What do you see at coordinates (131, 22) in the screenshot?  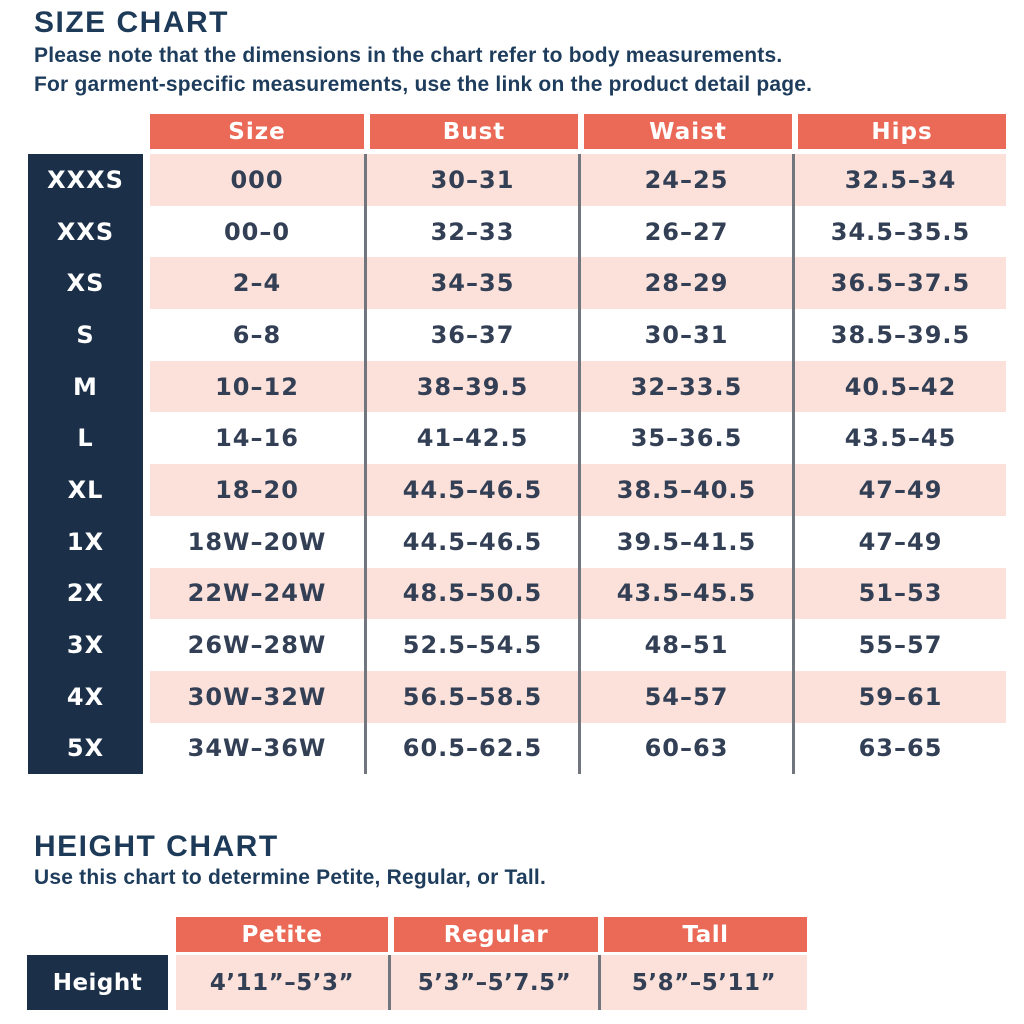 I see `size-chart-title: SIZE CHART` at bounding box center [131, 22].